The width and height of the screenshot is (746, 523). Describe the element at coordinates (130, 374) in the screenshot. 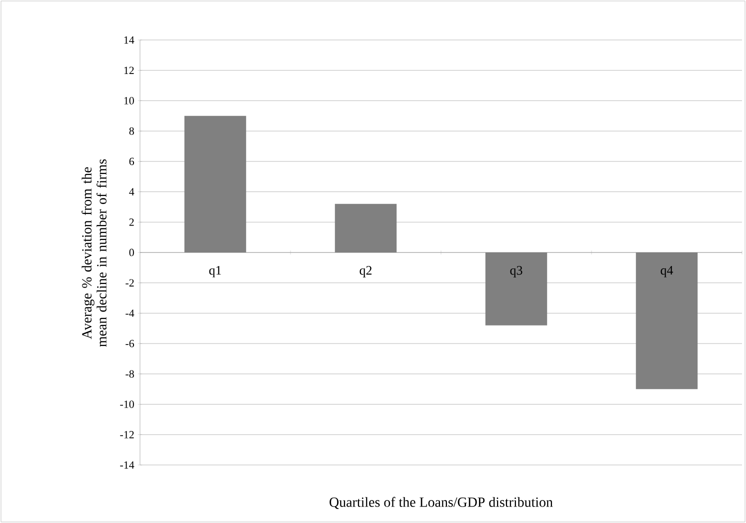

I see `y-tick-label: -8` at that location.